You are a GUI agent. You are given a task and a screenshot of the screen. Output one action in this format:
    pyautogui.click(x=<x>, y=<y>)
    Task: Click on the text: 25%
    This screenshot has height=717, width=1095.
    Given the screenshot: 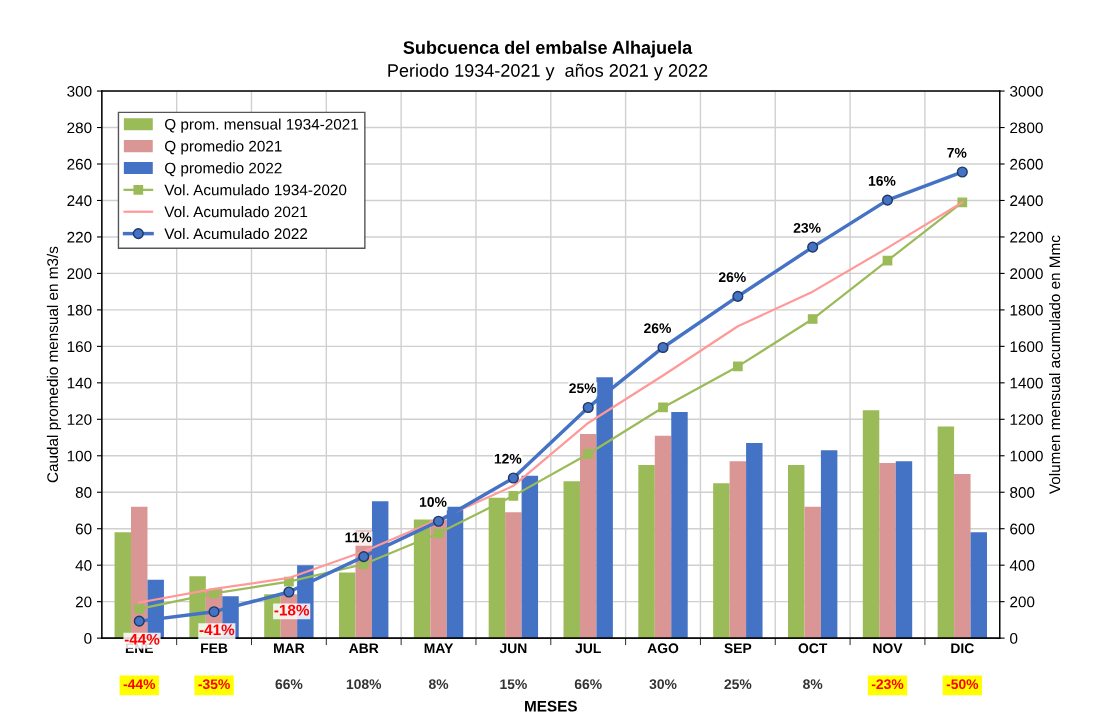 What is the action you would take?
    pyautogui.click(x=738, y=684)
    